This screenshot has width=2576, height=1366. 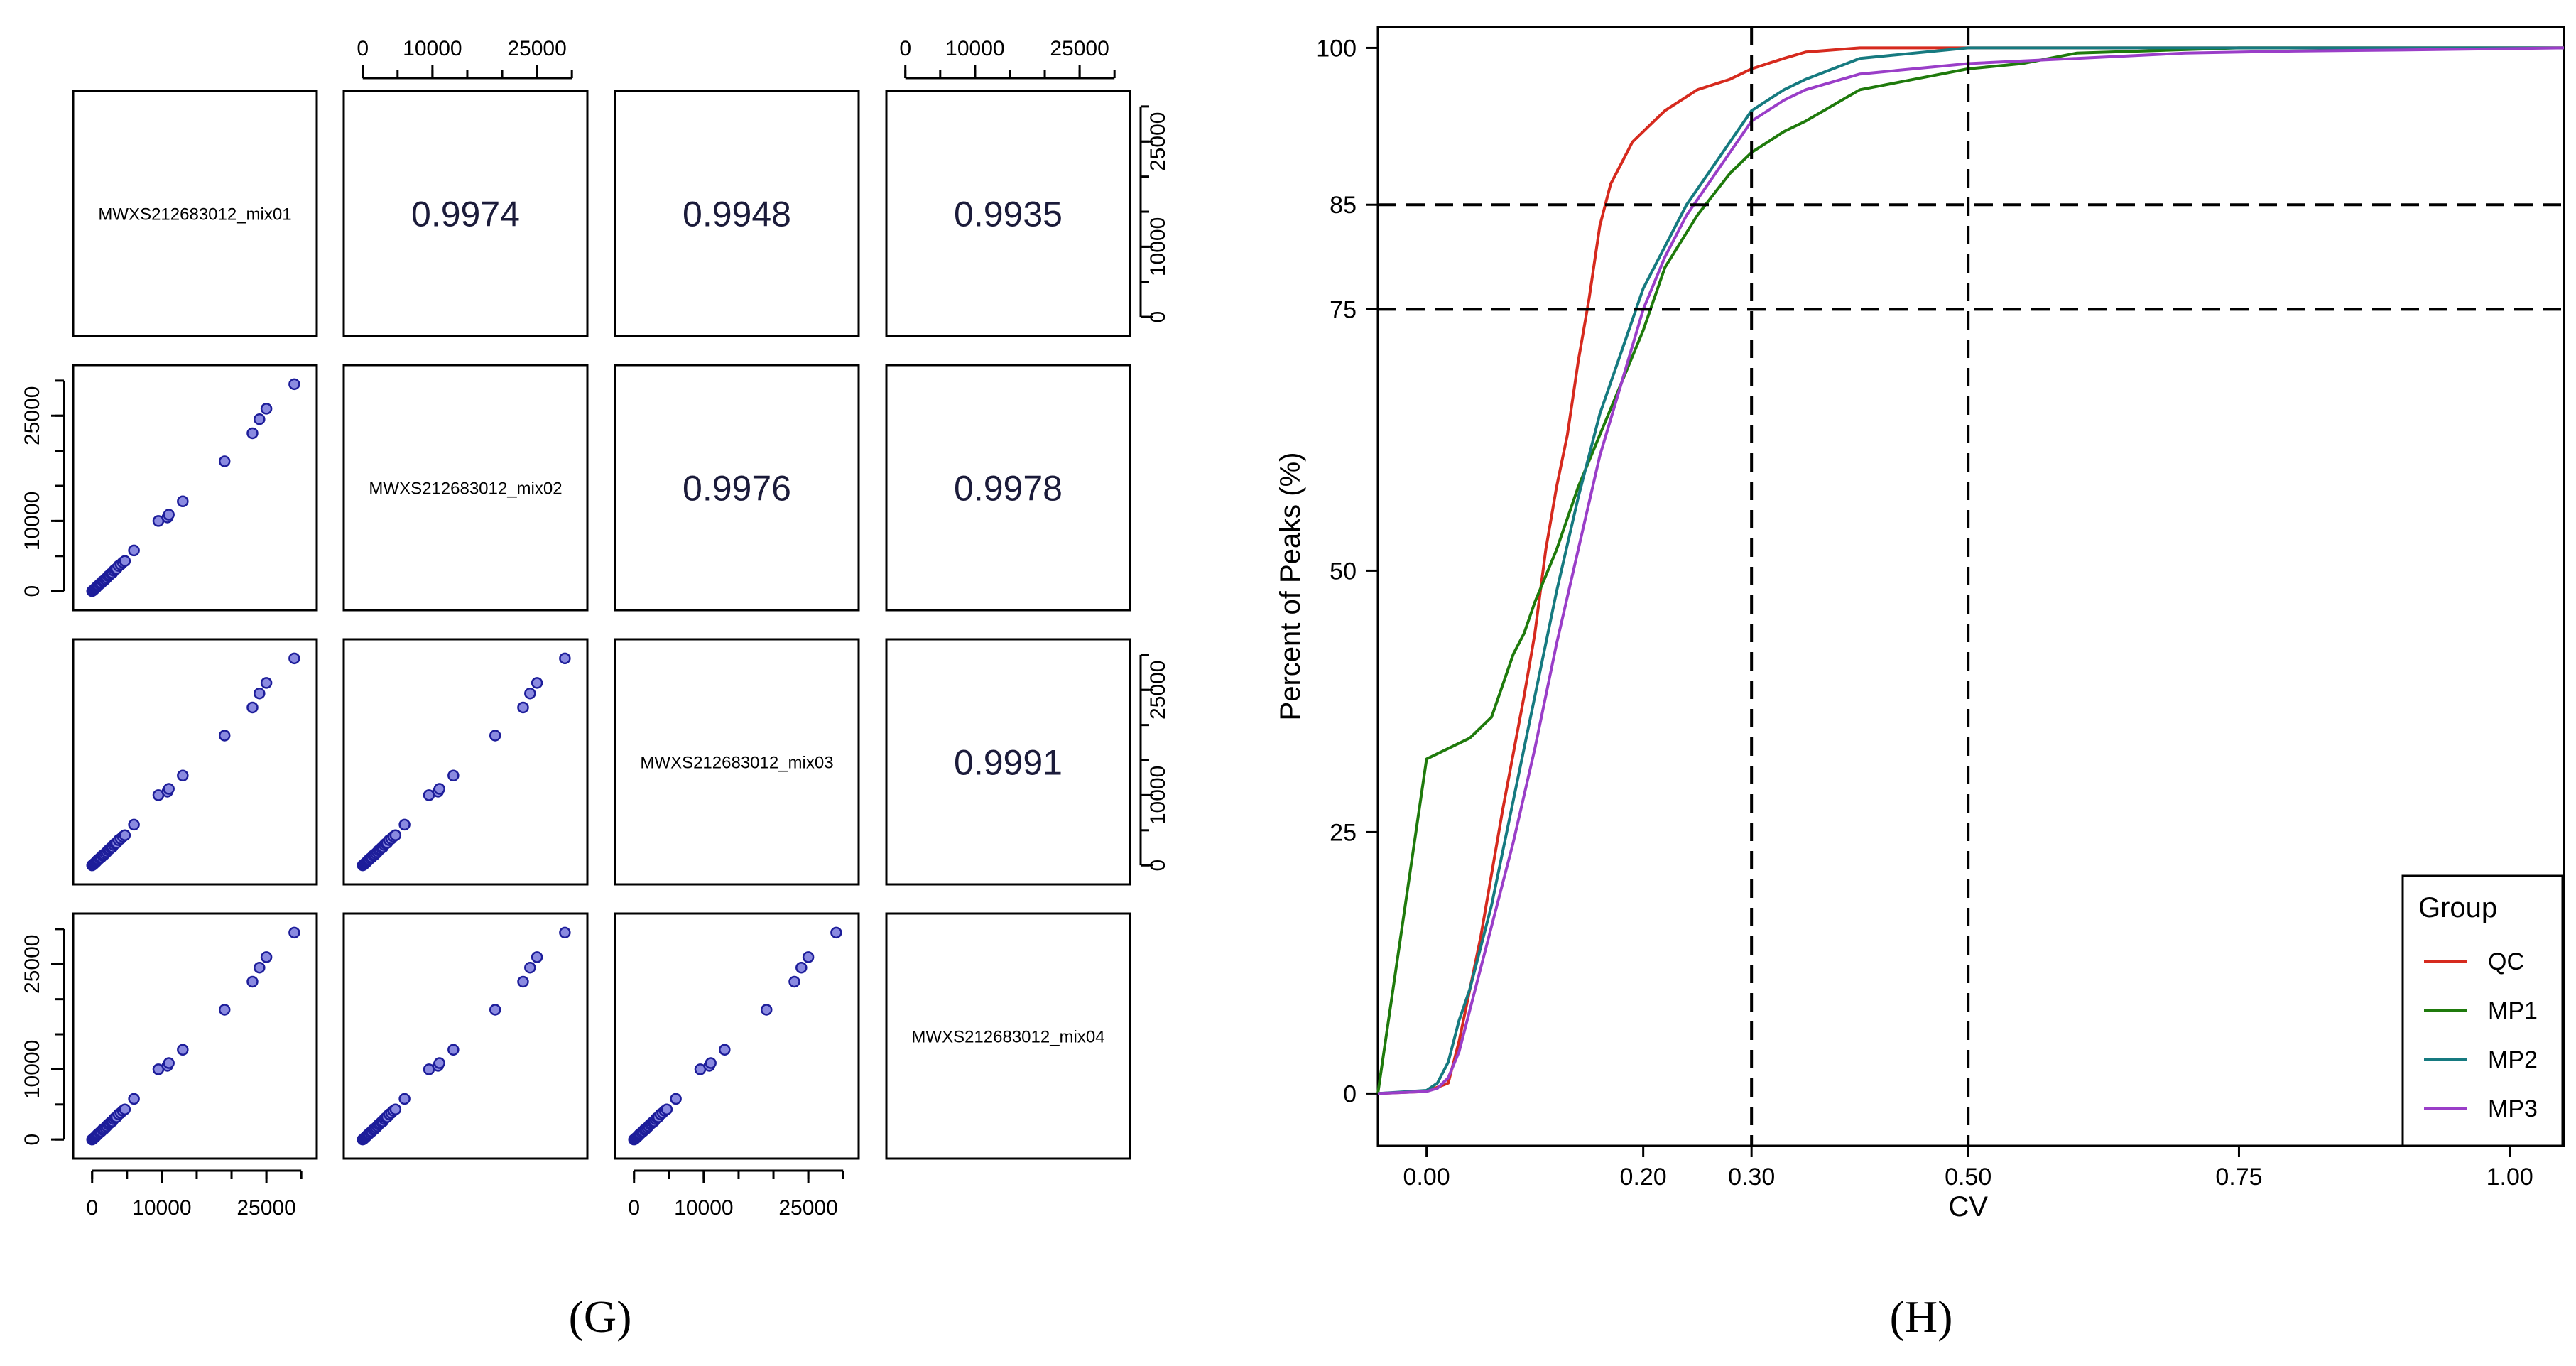 What do you see at coordinates (1290, 586) in the screenshot?
I see `y-axis-label: Percent of Peaks (%)` at bounding box center [1290, 586].